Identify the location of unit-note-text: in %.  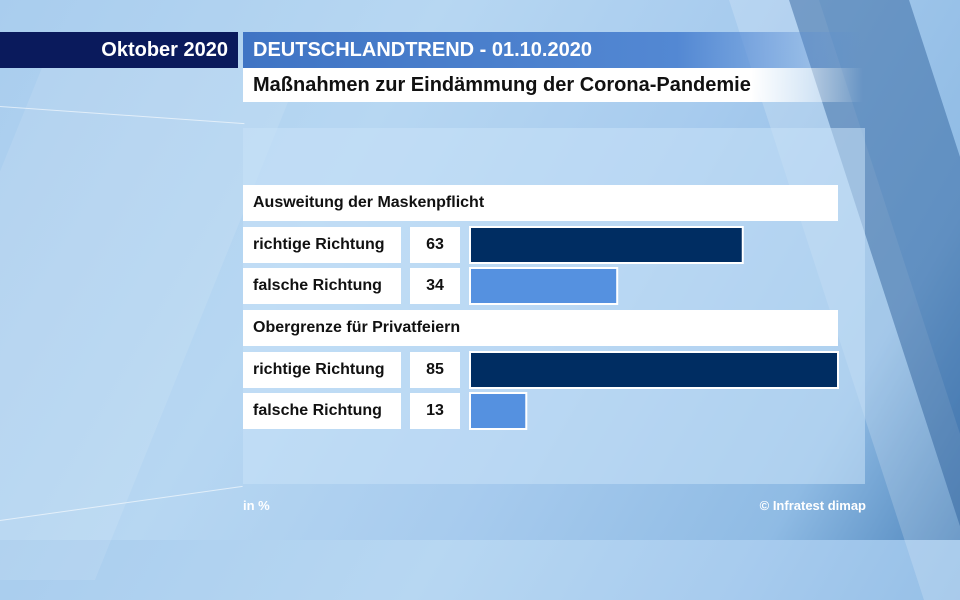
(256, 505).